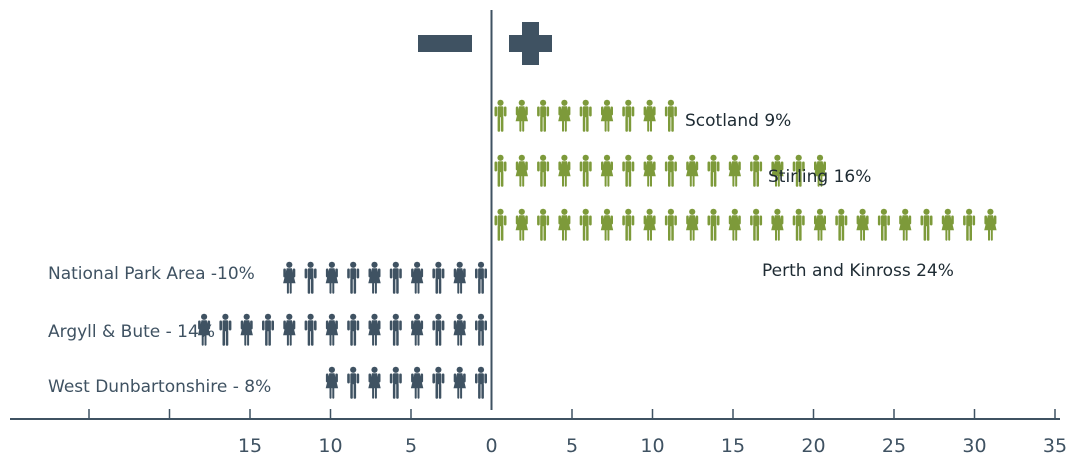 The image size is (1072, 460). I want to click on bar-label: West Dunbartonshire - 8%, so click(159, 387).